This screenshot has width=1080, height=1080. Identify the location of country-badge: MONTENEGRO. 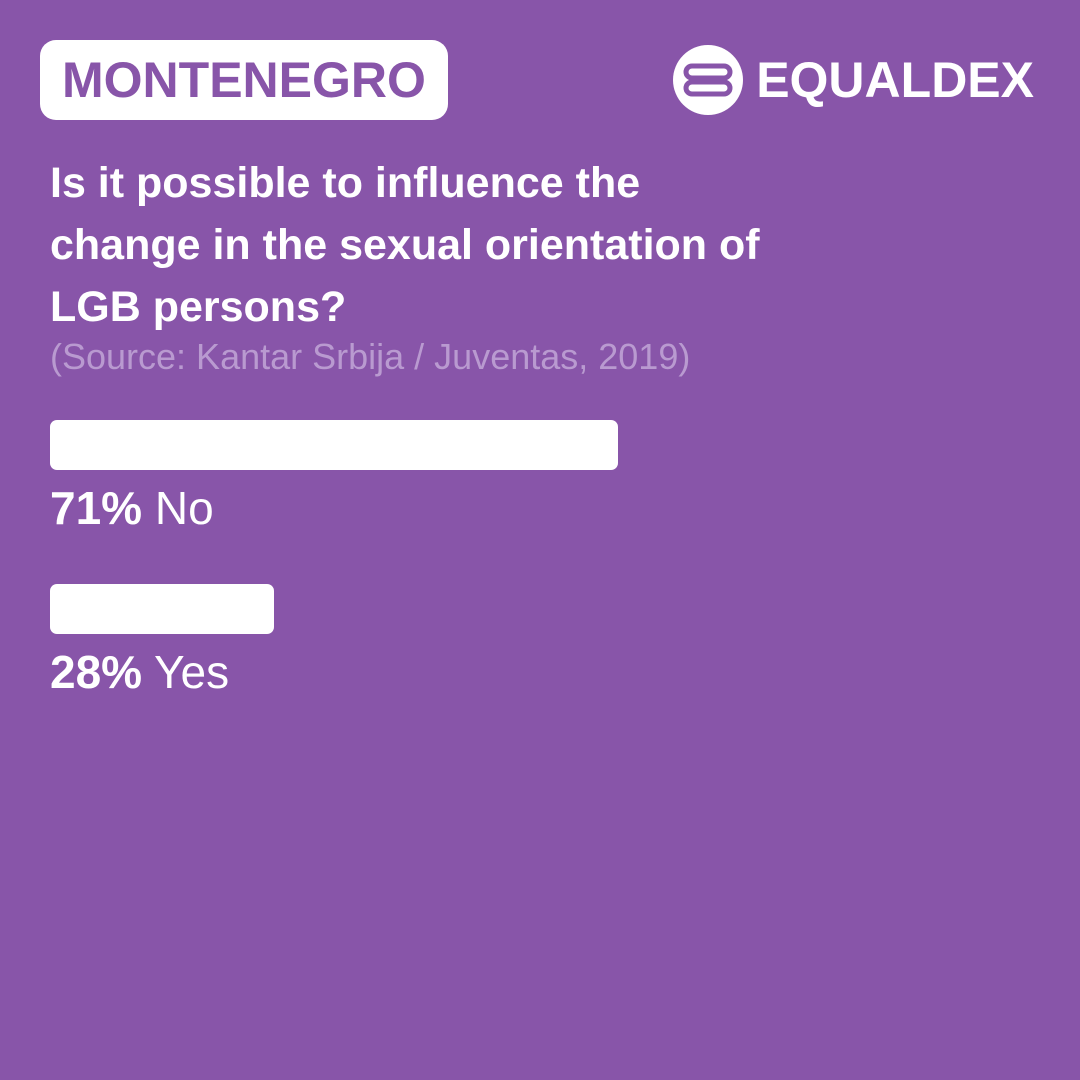
(244, 80).